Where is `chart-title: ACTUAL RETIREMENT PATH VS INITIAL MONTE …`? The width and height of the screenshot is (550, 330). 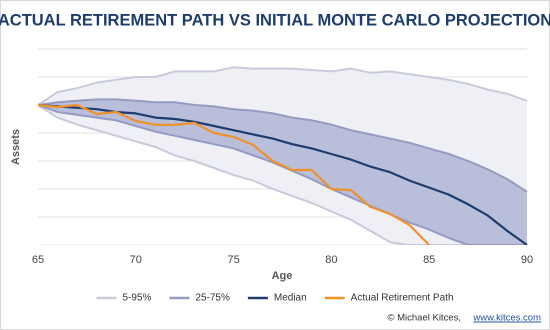
chart-title: ACTUAL RETIREMENT PATH VS INITIAL MONTE … is located at coordinates (275, 20).